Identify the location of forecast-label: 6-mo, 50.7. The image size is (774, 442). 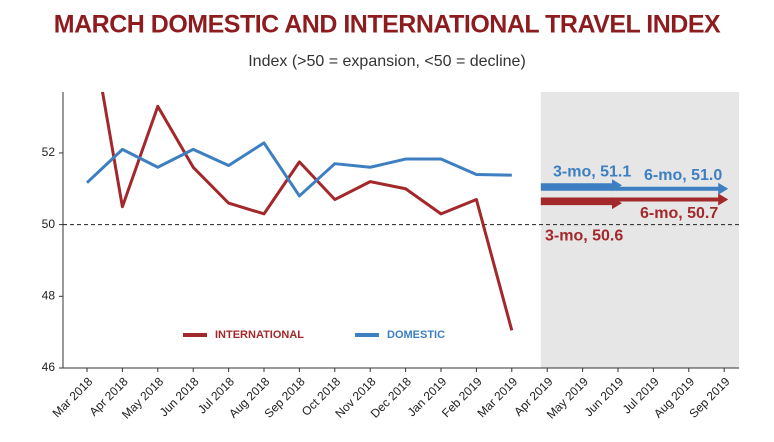
(679, 213).